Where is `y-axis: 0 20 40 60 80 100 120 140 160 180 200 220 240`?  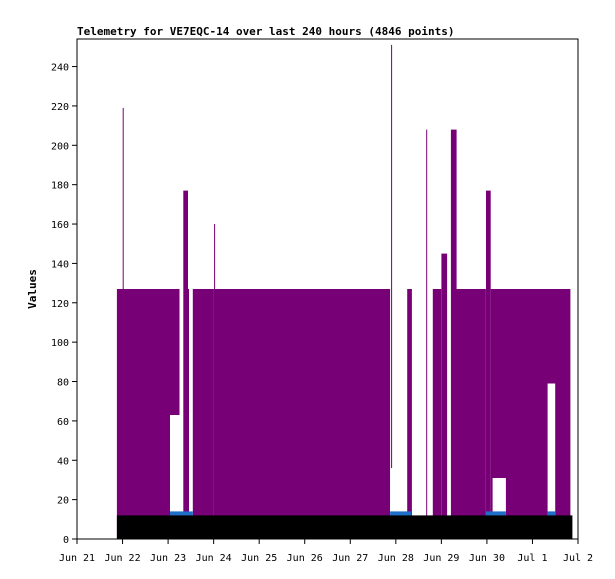
y-axis: 0 20 40 60 80 100 120 140 160 180 200 220 240 is located at coordinates (64, 304).